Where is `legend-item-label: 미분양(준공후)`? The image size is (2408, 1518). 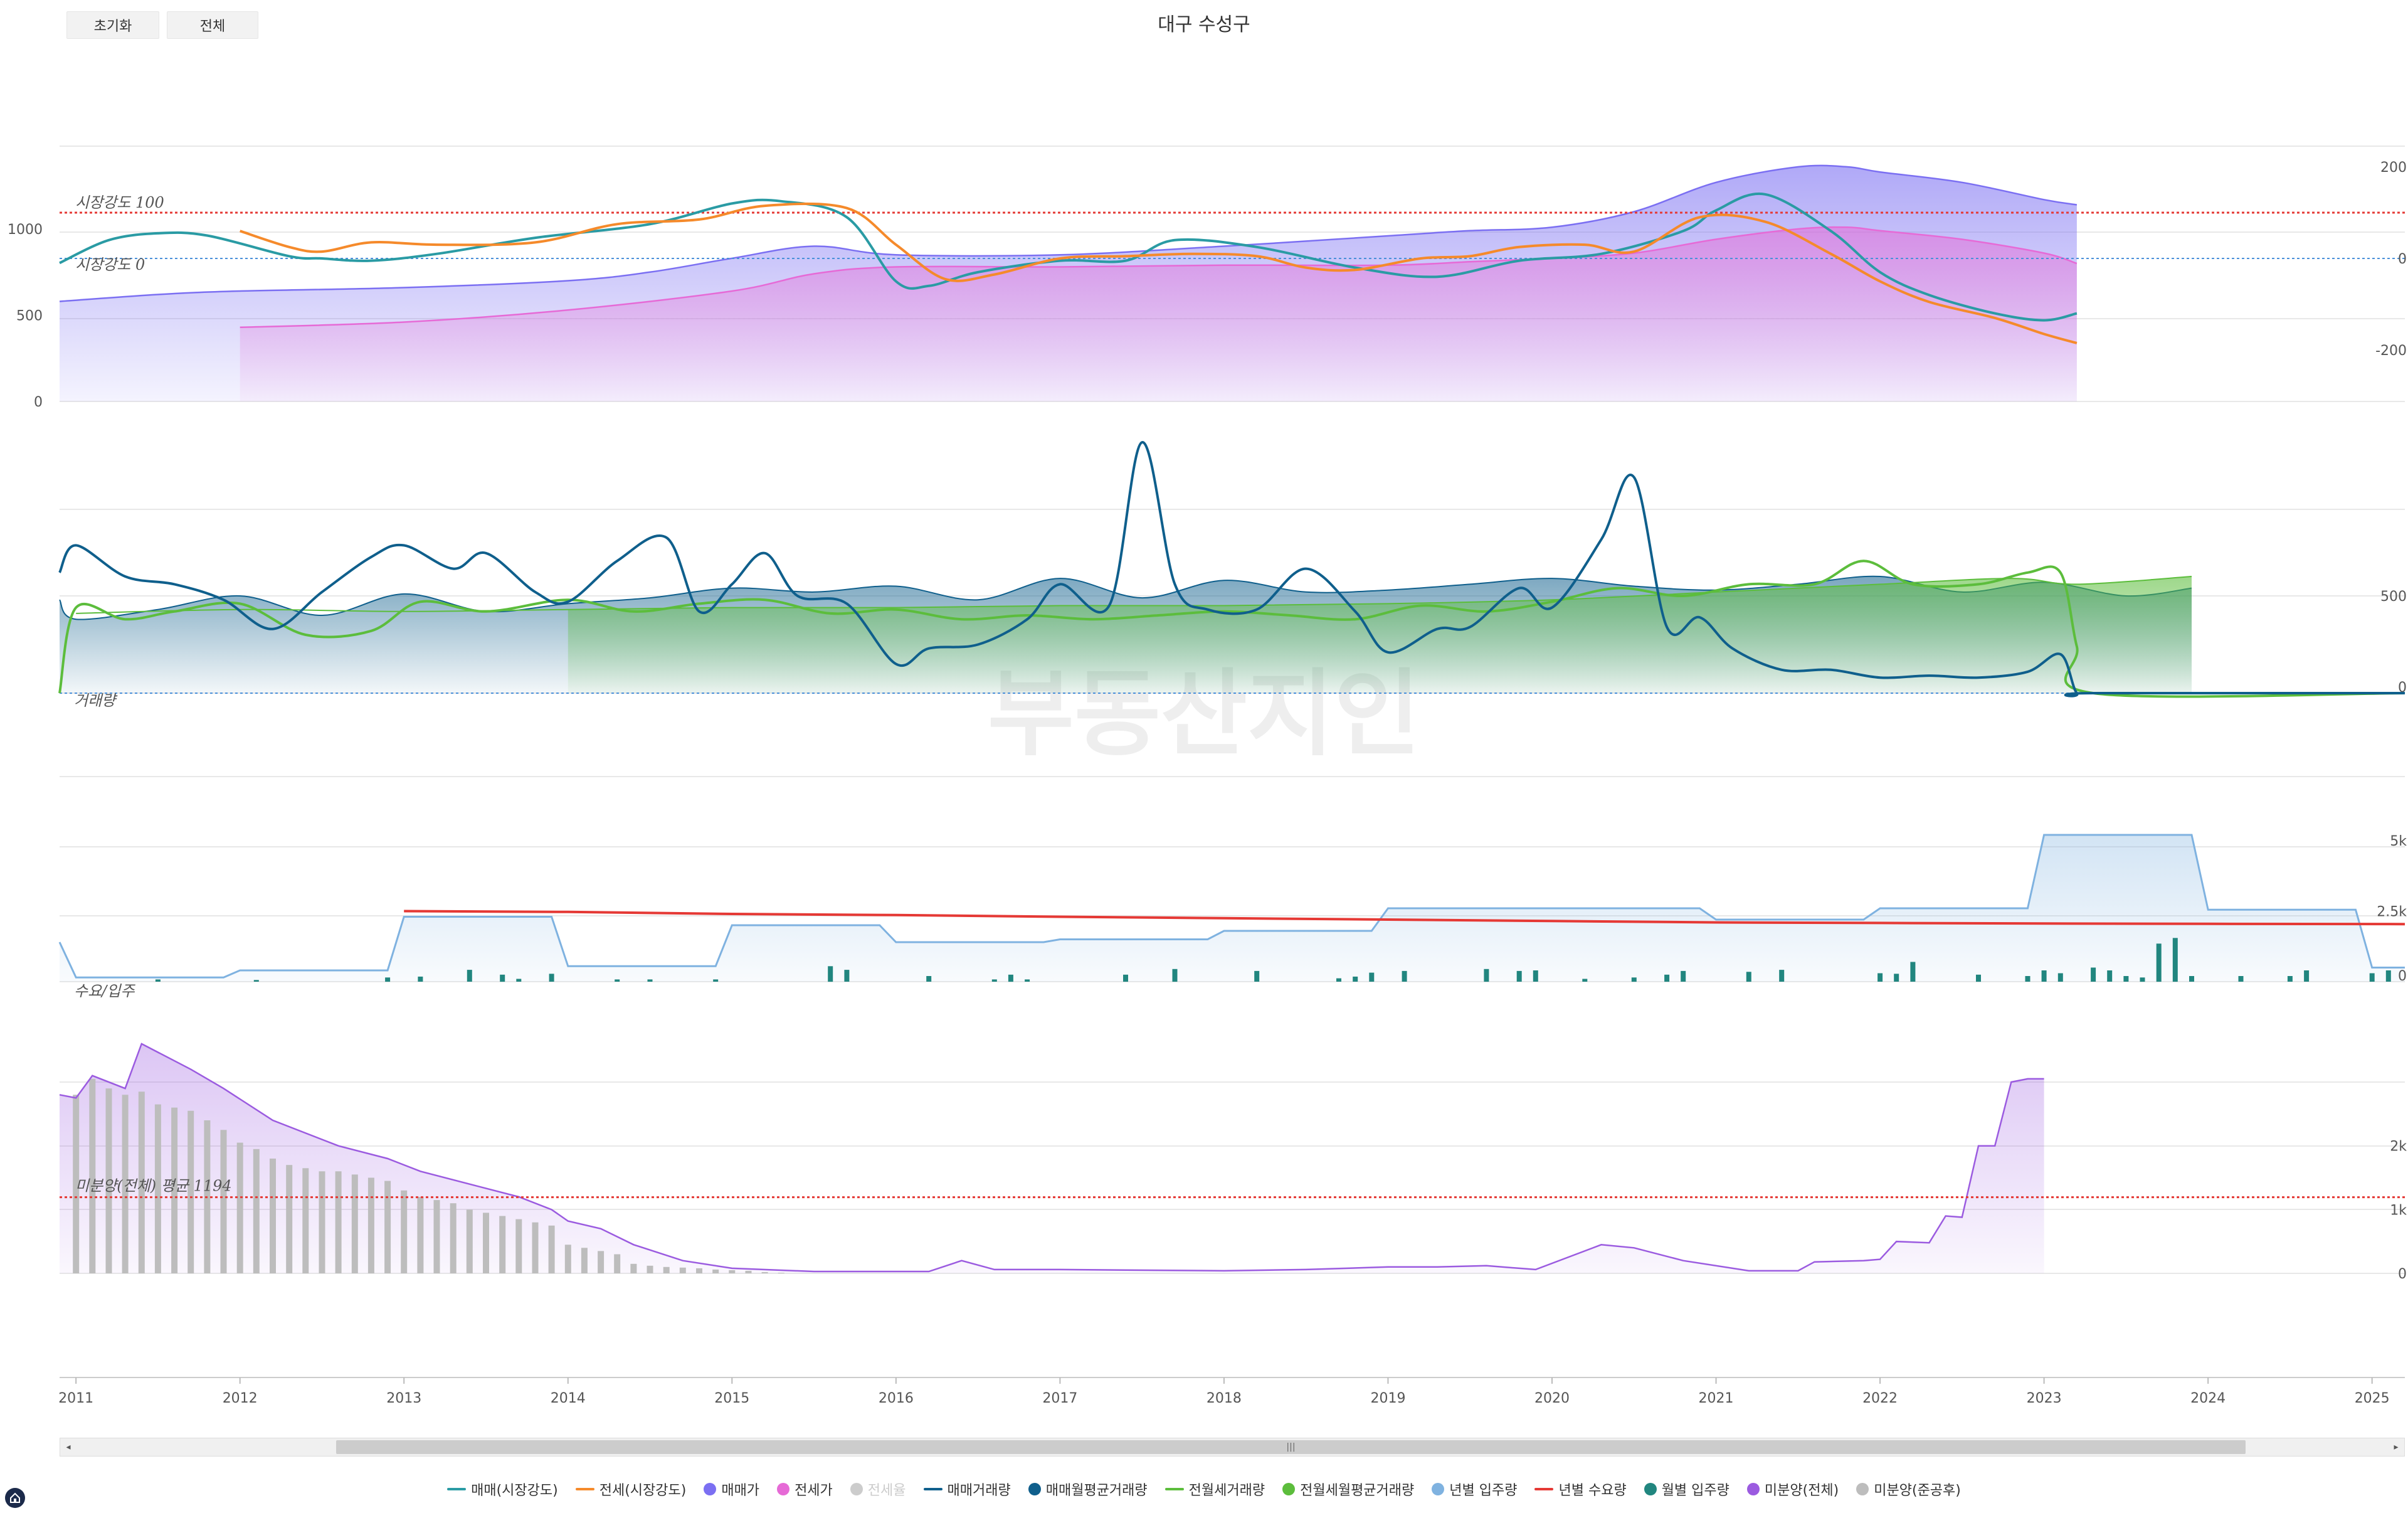
legend-item-label: 미분양(준공후) is located at coordinates (1917, 1491).